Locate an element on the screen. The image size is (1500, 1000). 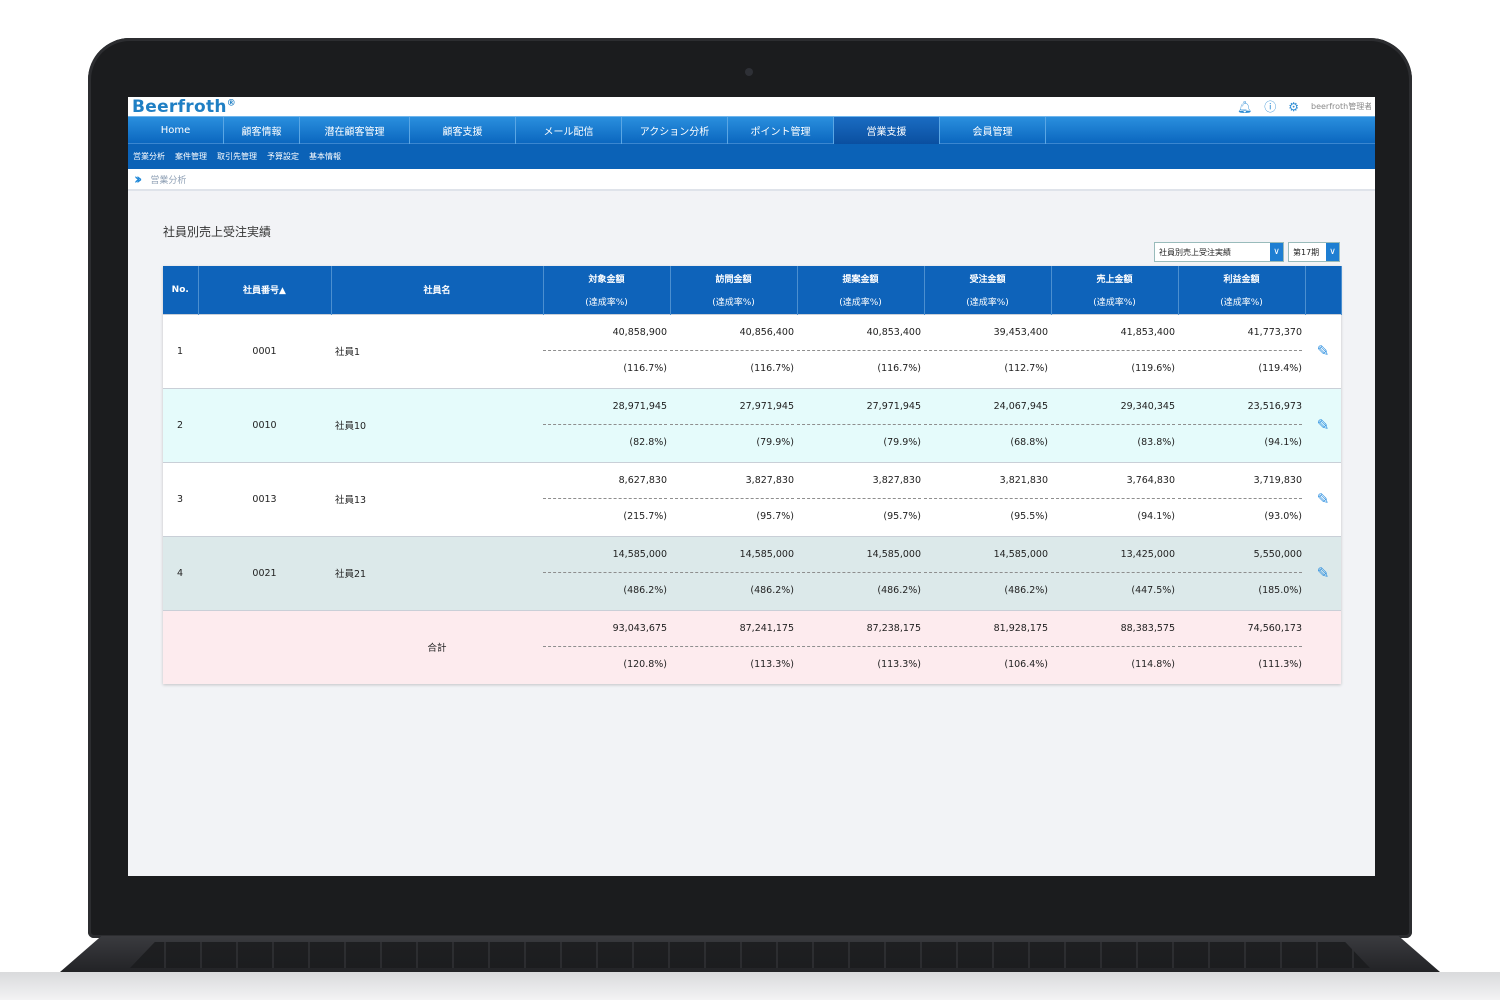
metric-cell: 8,627,830 (215.7%) is located at coordinates (606, 498).